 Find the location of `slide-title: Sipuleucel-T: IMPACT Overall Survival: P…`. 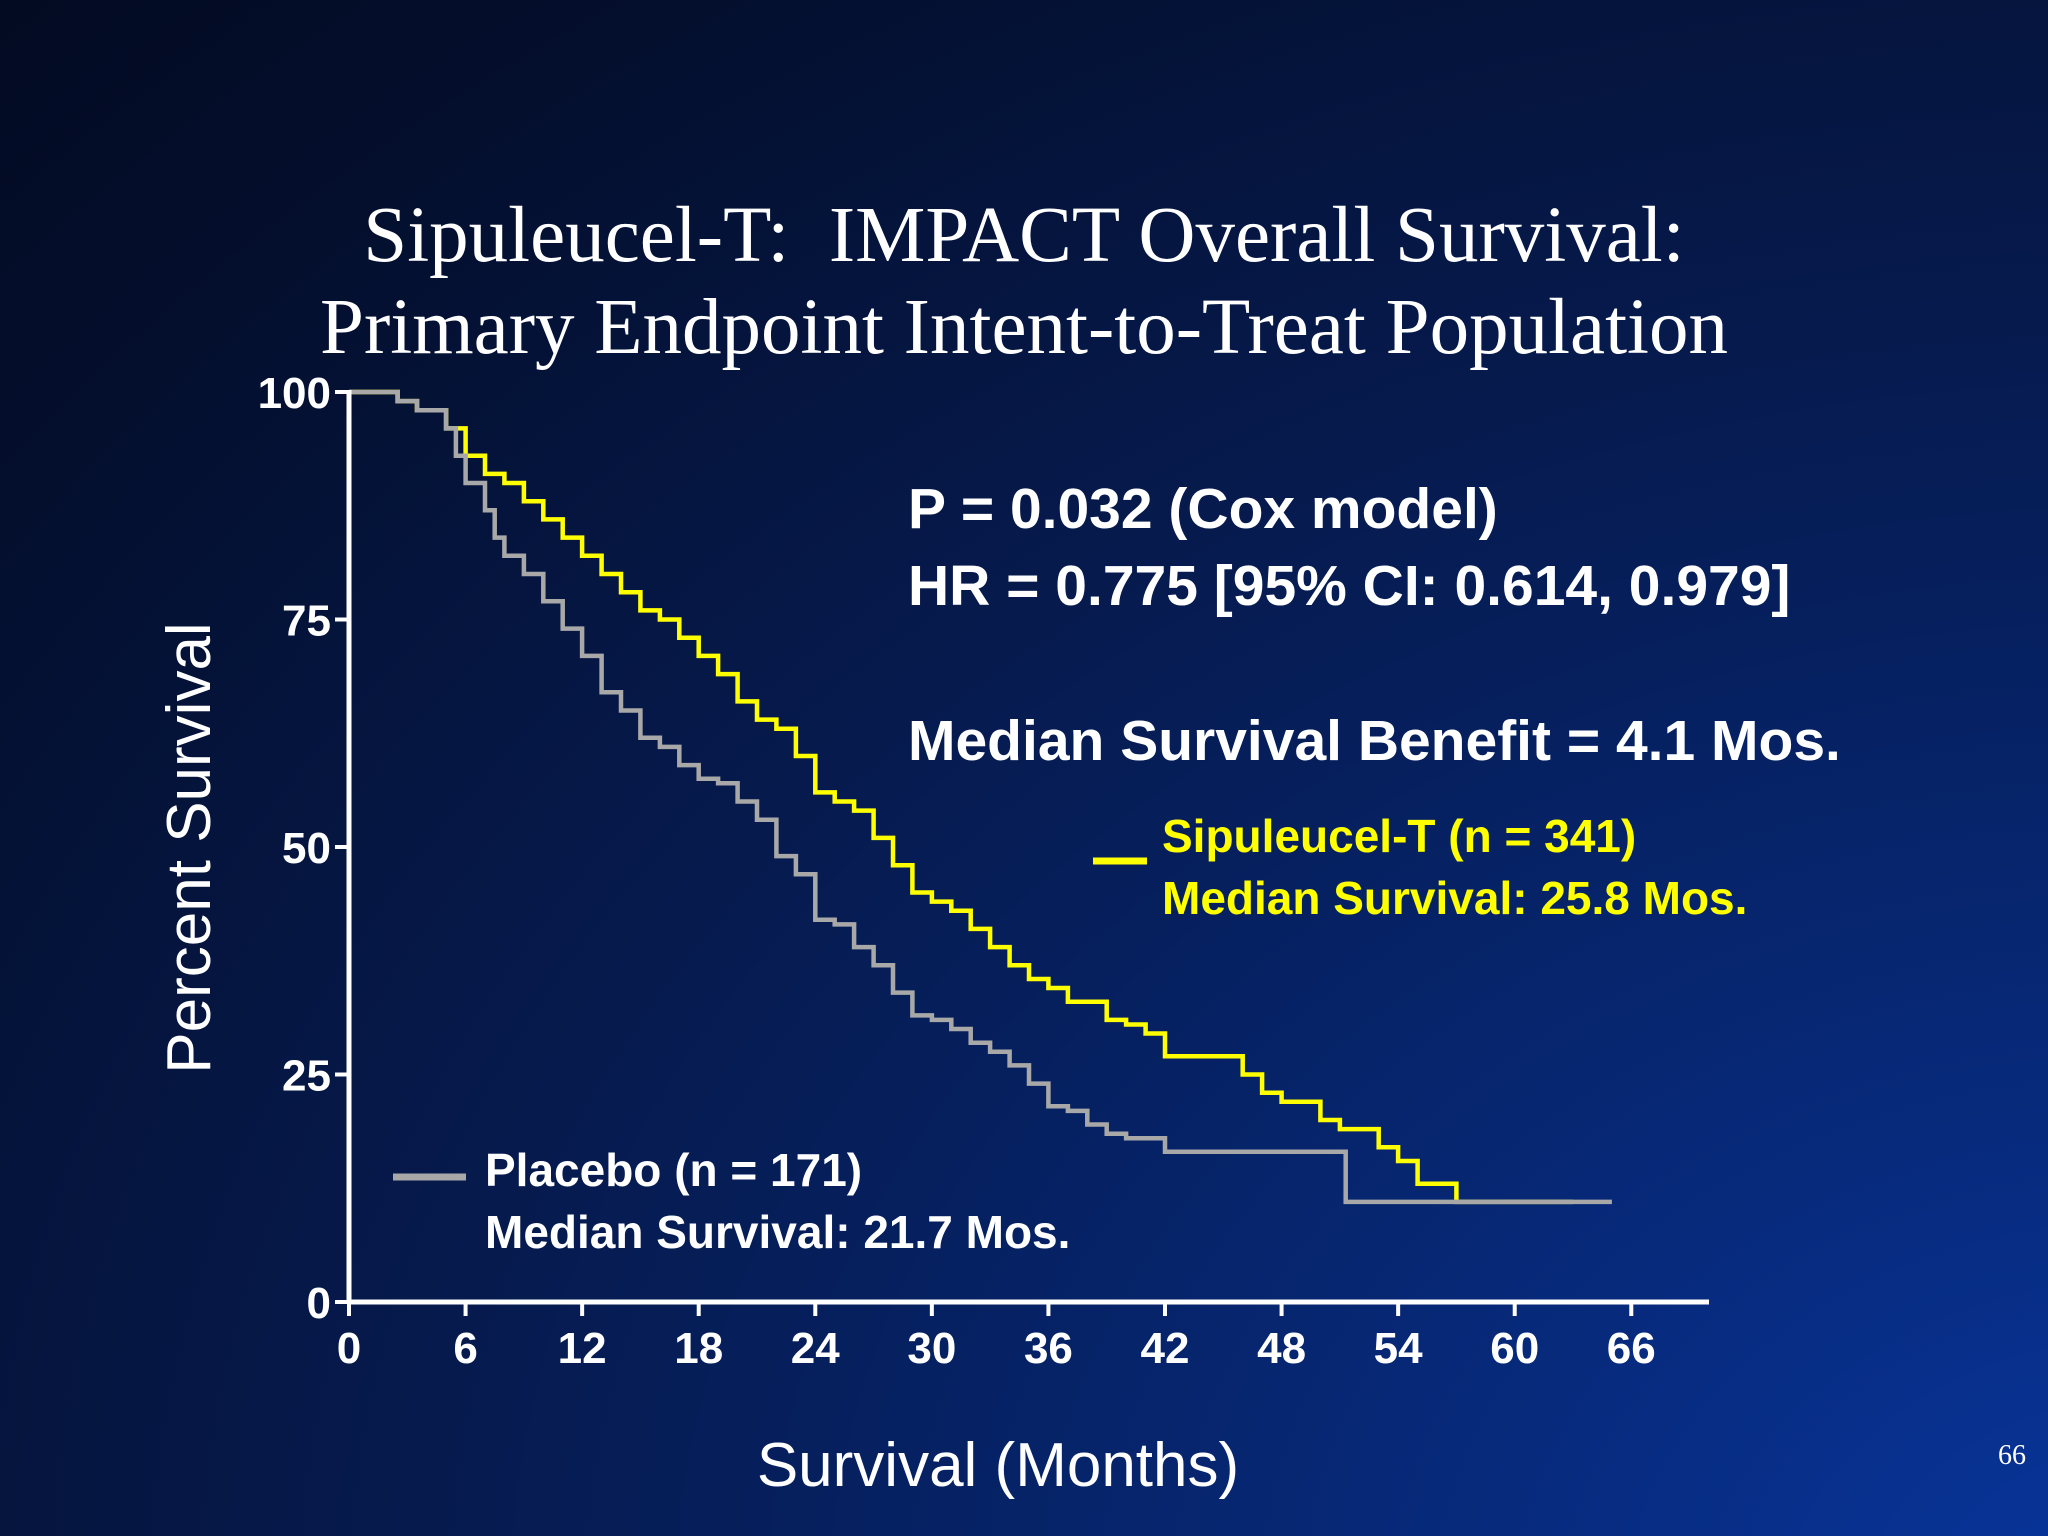

slide-title: Sipuleucel-T: IMPACT Overall Survival: P… is located at coordinates (1024, 282).